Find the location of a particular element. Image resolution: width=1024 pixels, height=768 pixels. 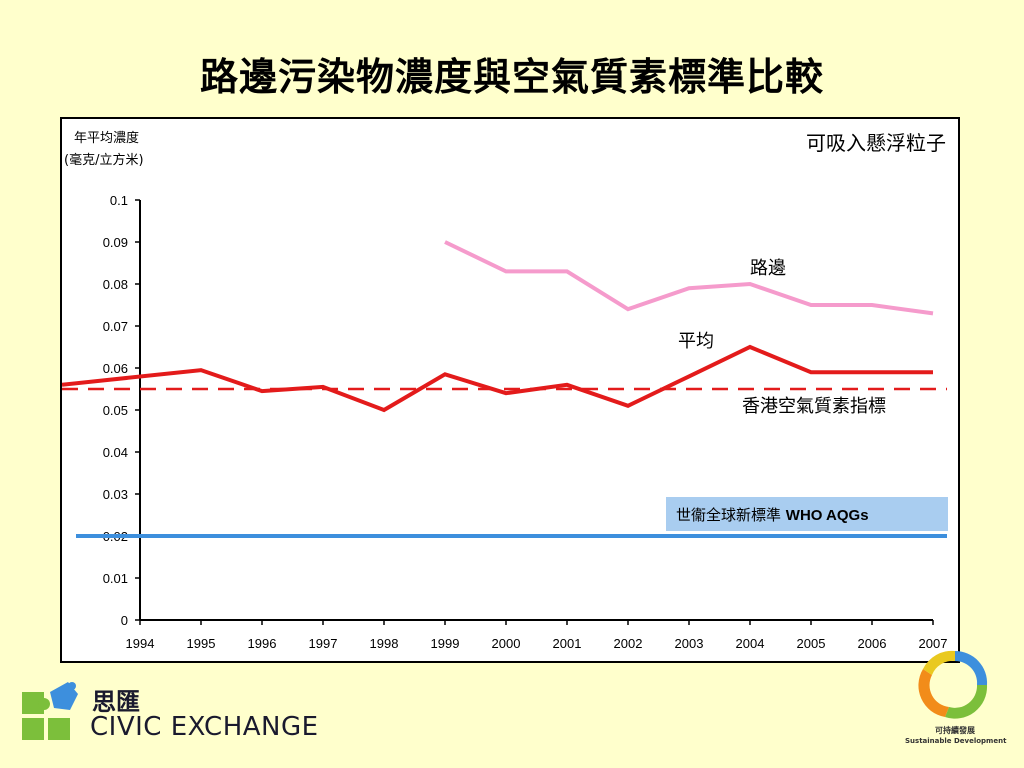

y-tick-label: 0.03 is located at coordinates (115, 494).